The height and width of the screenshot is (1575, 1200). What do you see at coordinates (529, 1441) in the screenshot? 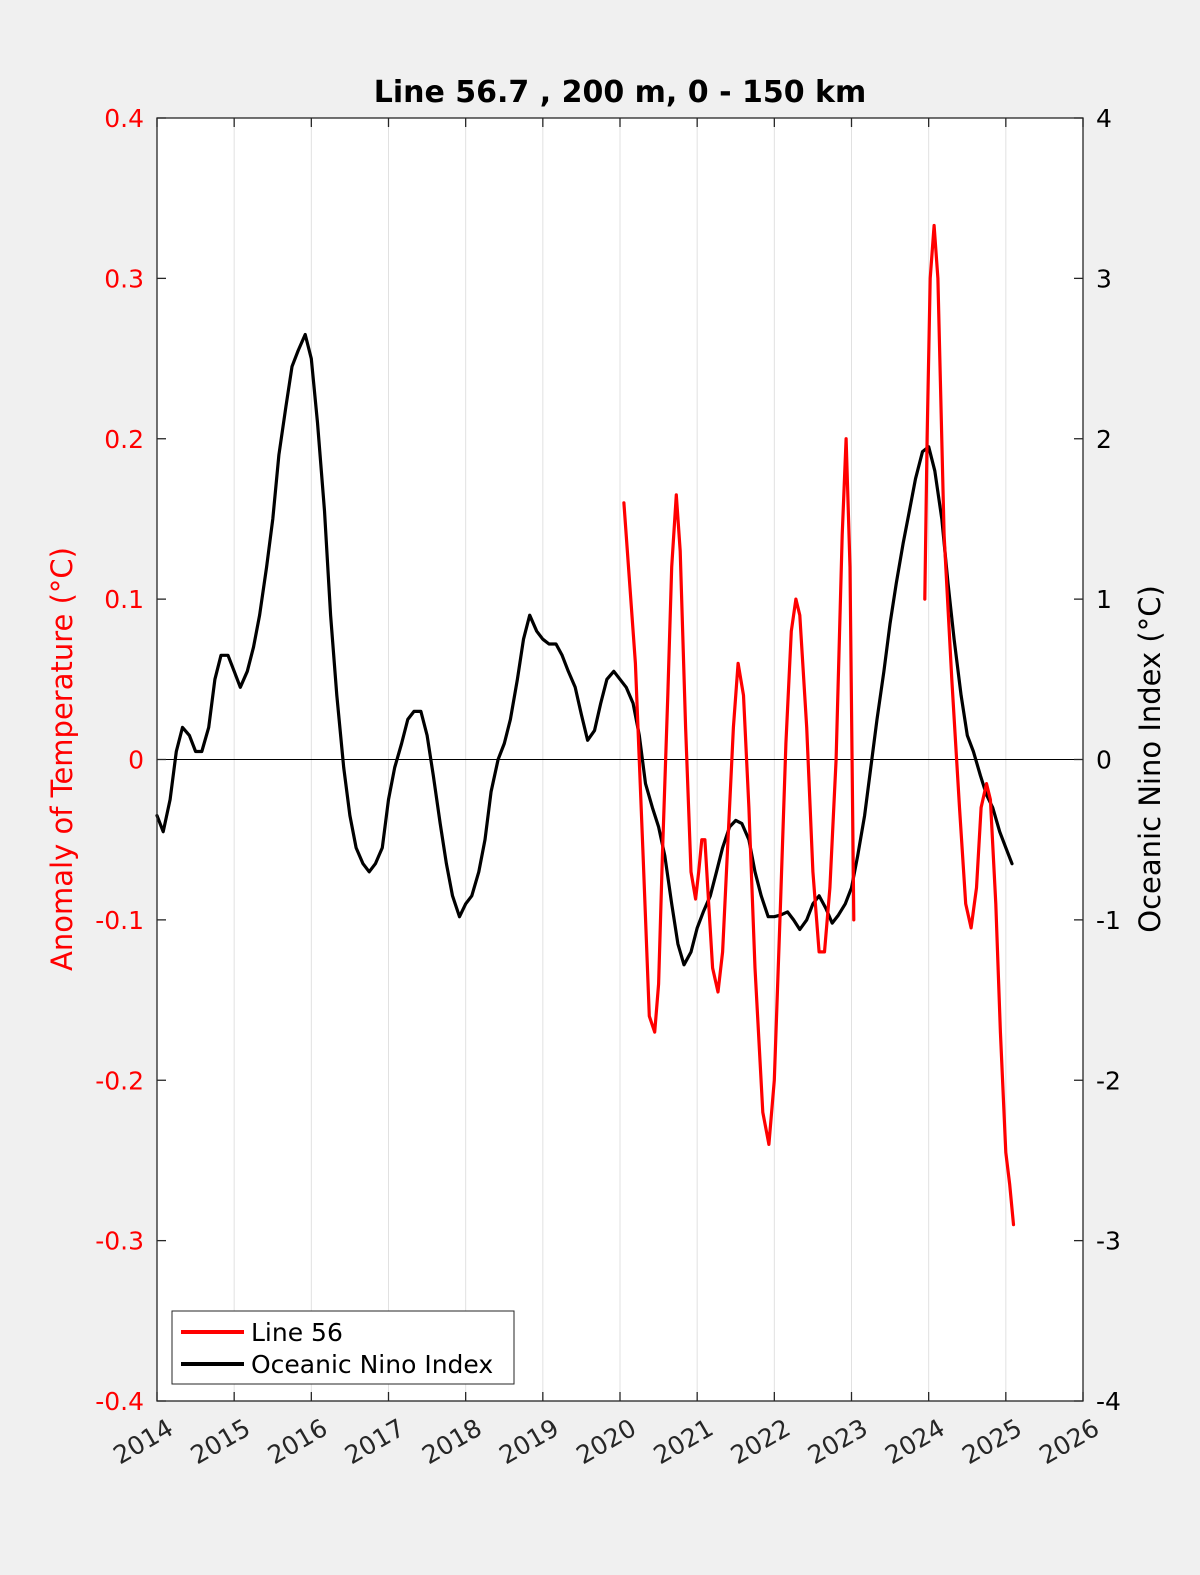
I see `x-tick-label: 2019` at bounding box center [529, 1441].